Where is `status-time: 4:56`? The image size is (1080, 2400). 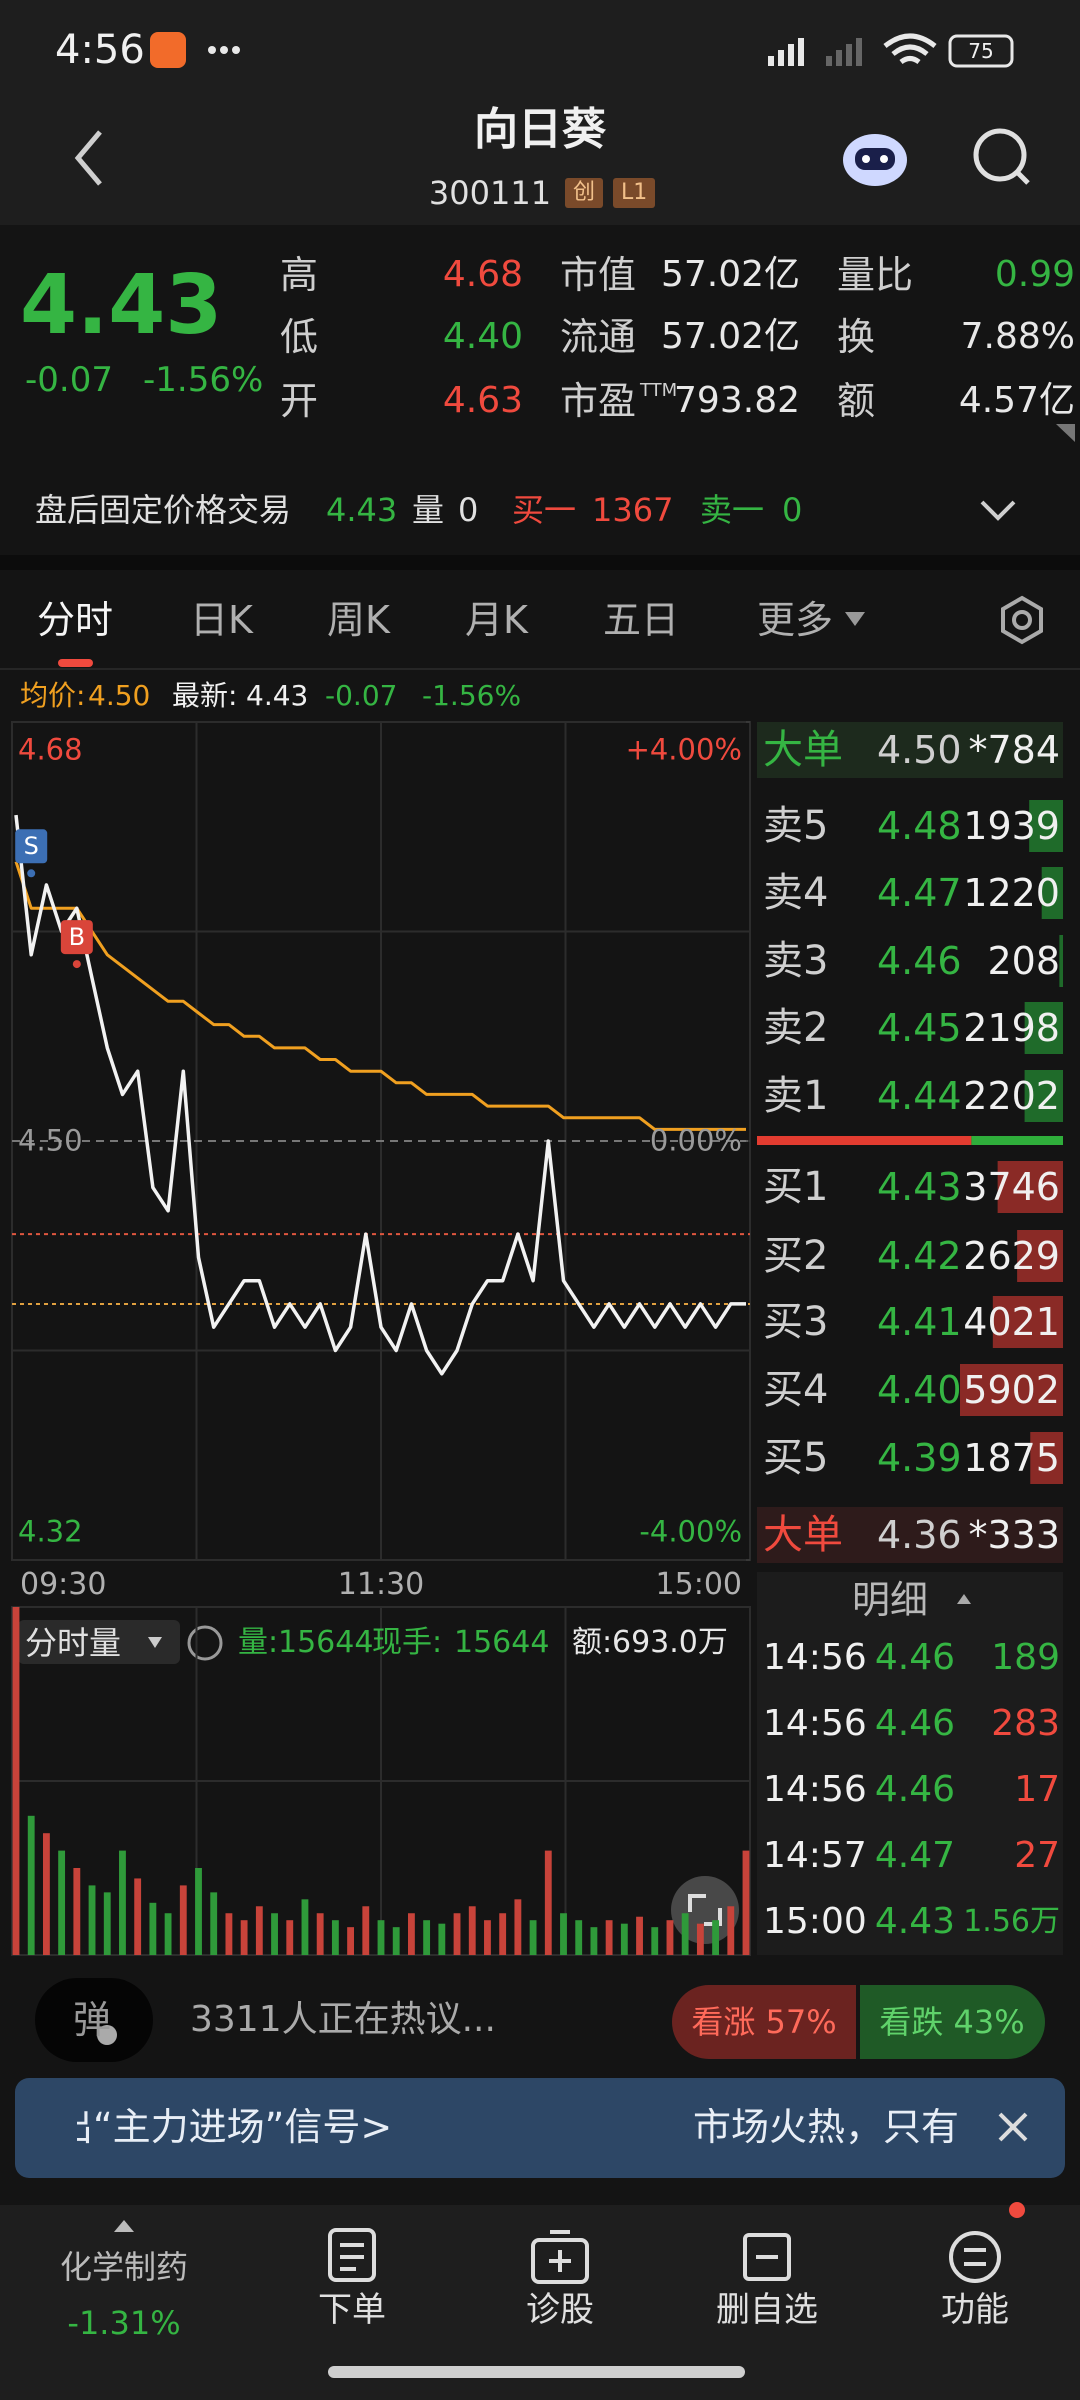
status-time: 4:56 is located at coordinates (100, 50).